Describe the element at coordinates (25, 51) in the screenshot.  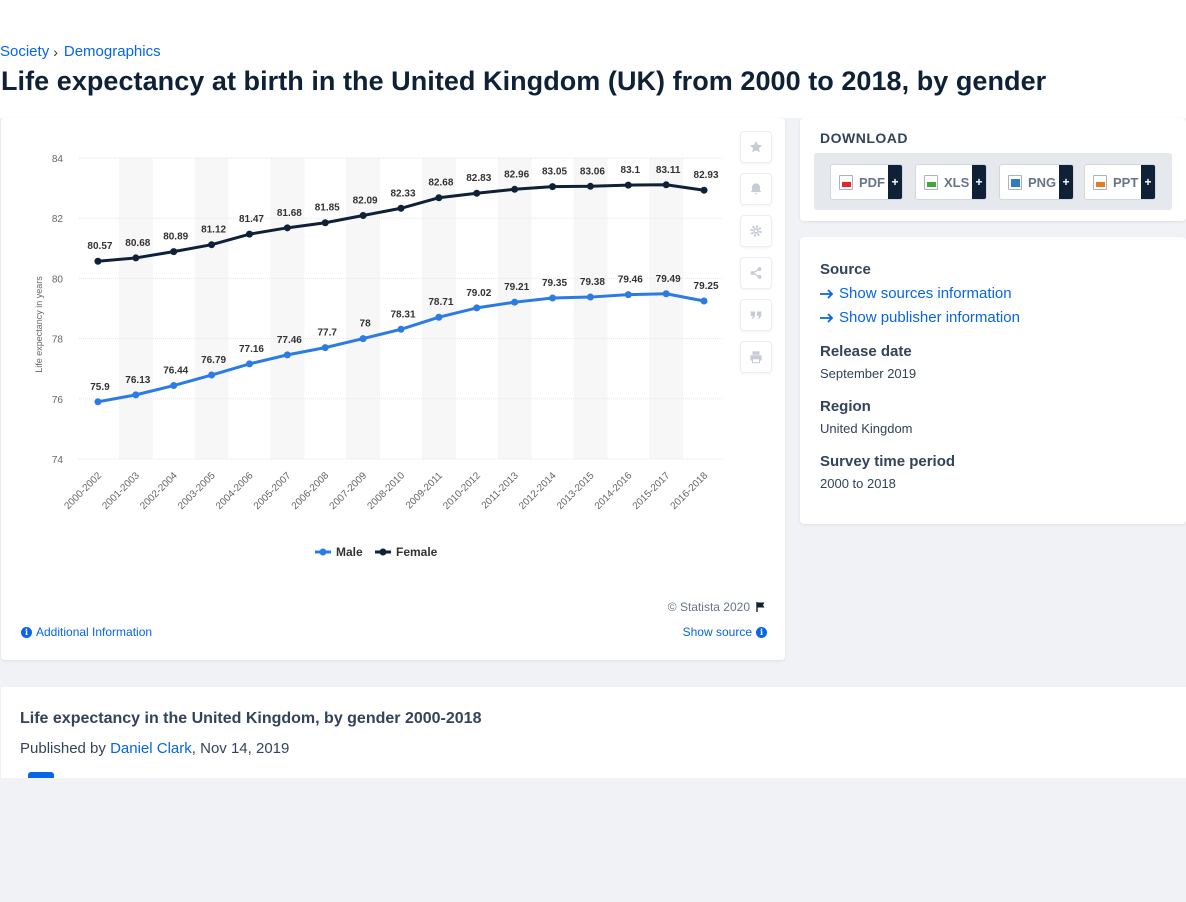
I see `breadcrumb-society: Society` at that location.